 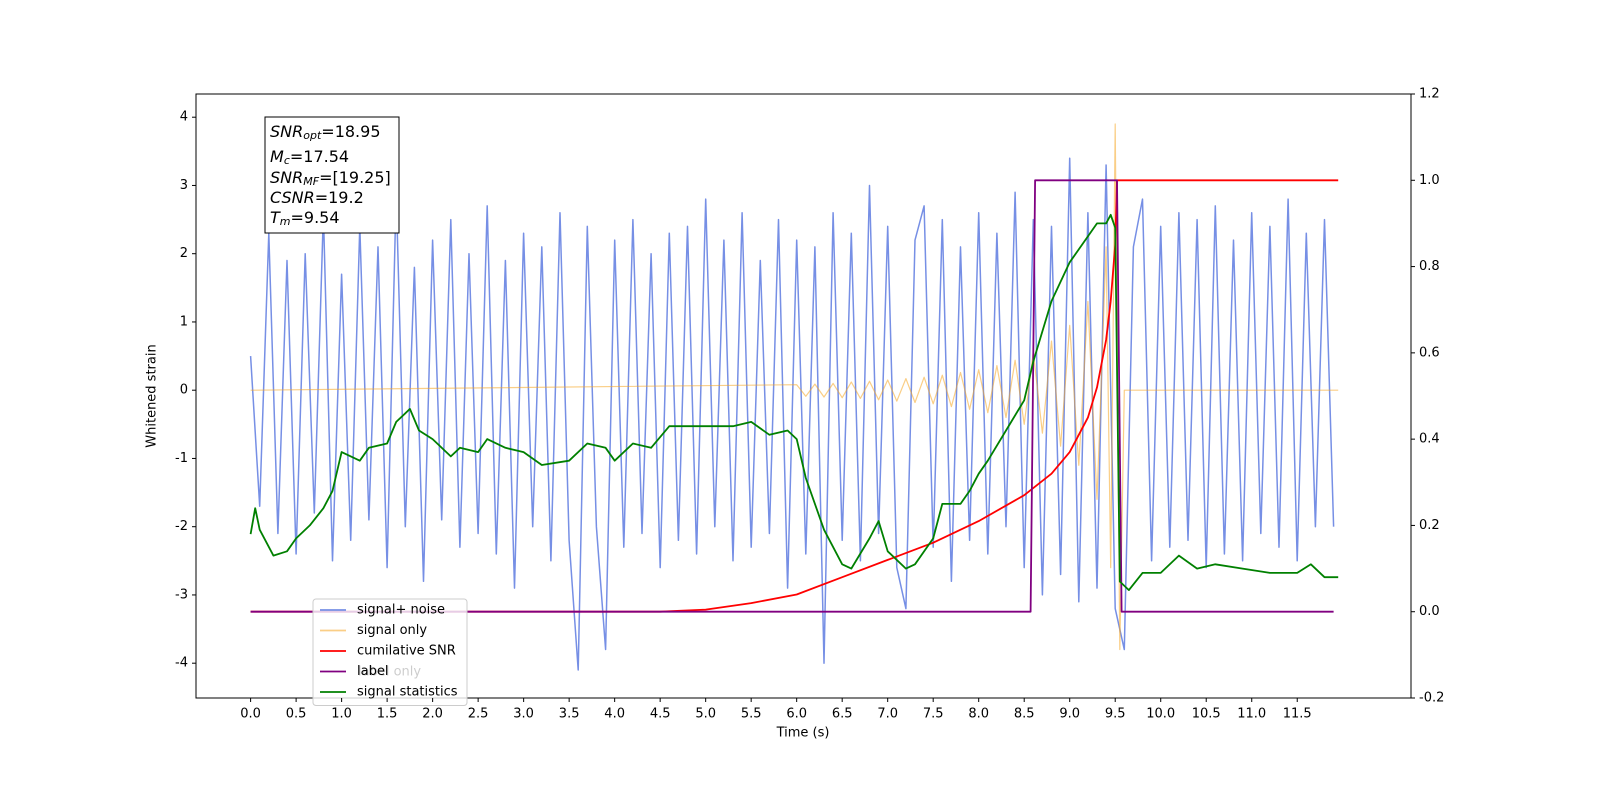 What do you see at coordinates (181, 458) in the screenshot?
I see `y-tick-label: -1` at bounding box center [181, 458].